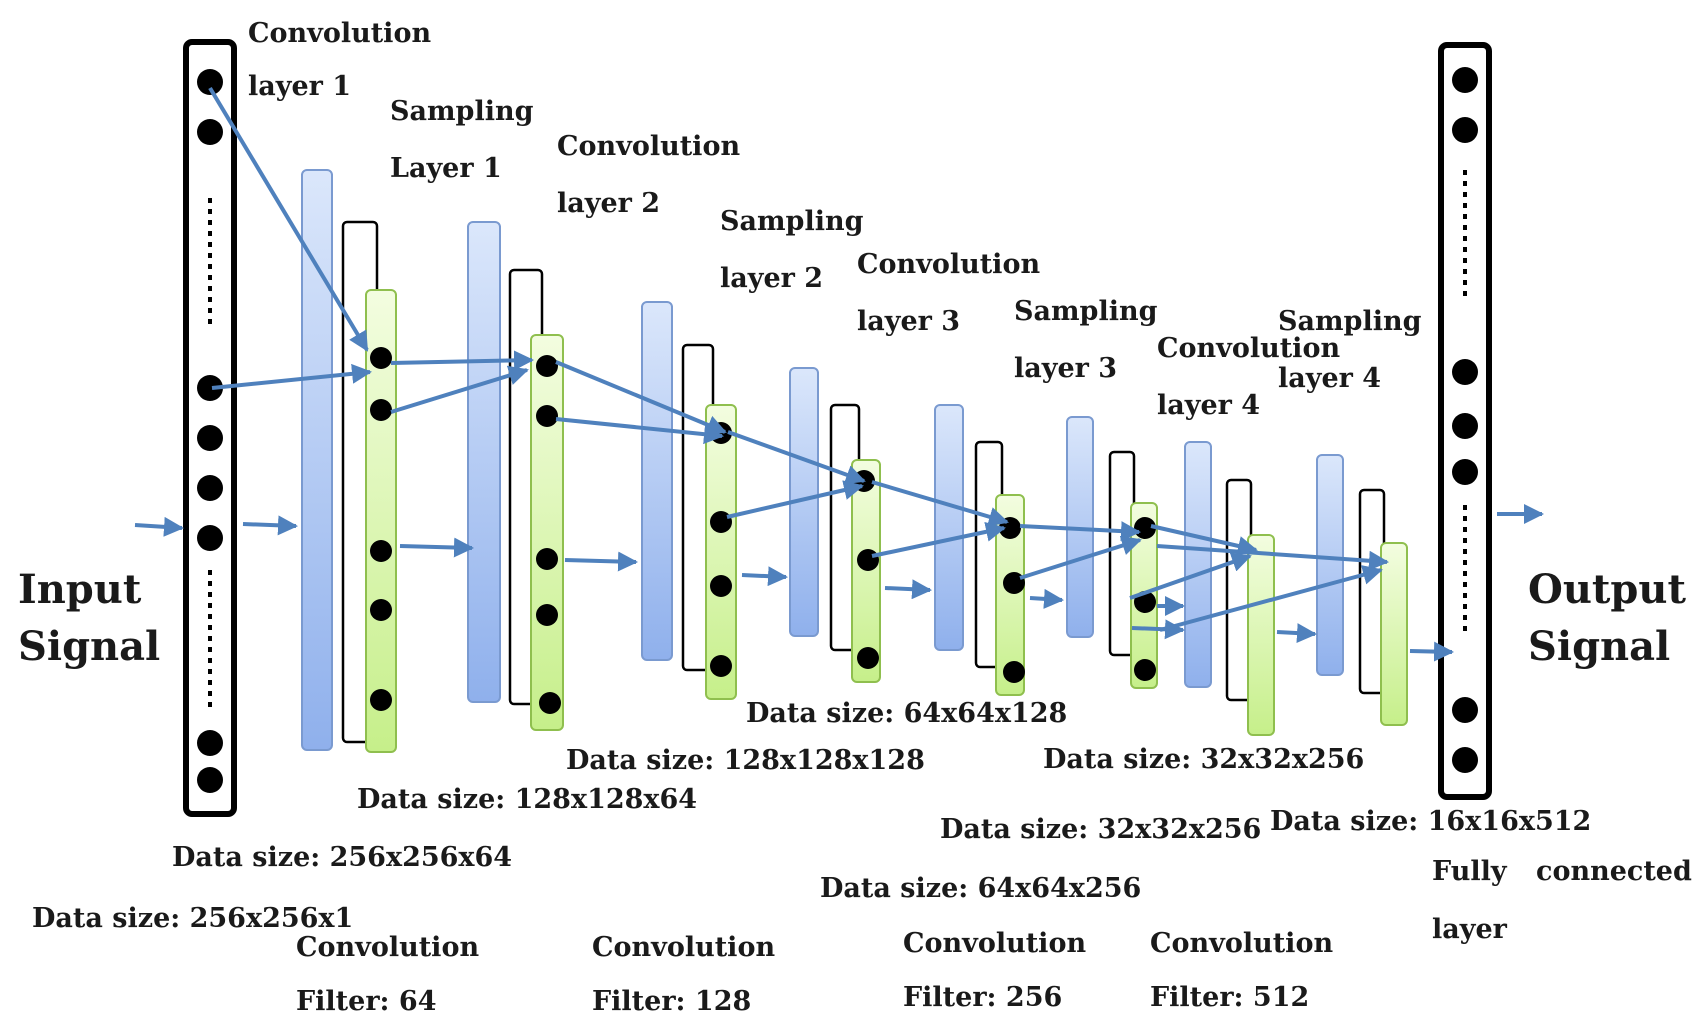 This screenshot has height=1020, width=1692. I want to click on sampling-layer-2-title: Sampling, so click(792, 221).